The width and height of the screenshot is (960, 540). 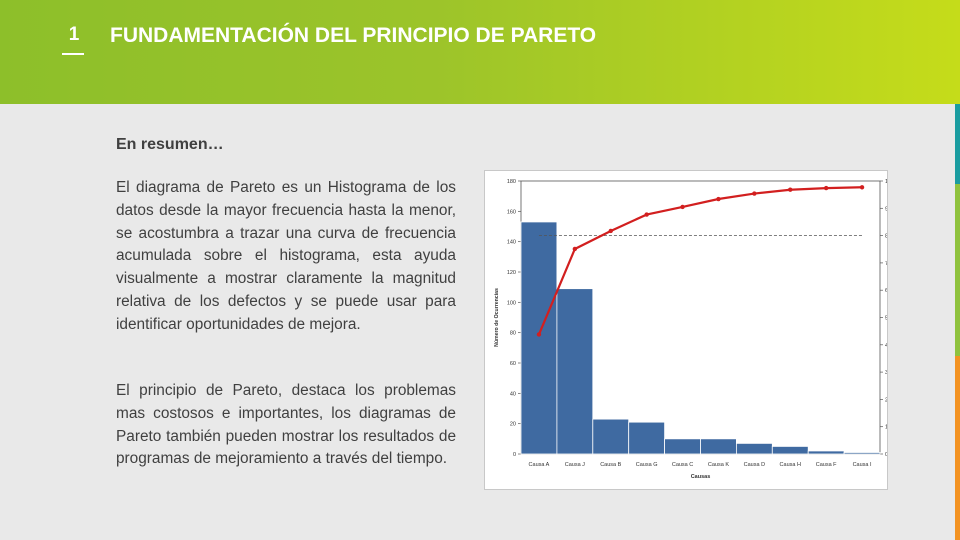 I want to click on section-number: 1, so click(x=74, y=34).